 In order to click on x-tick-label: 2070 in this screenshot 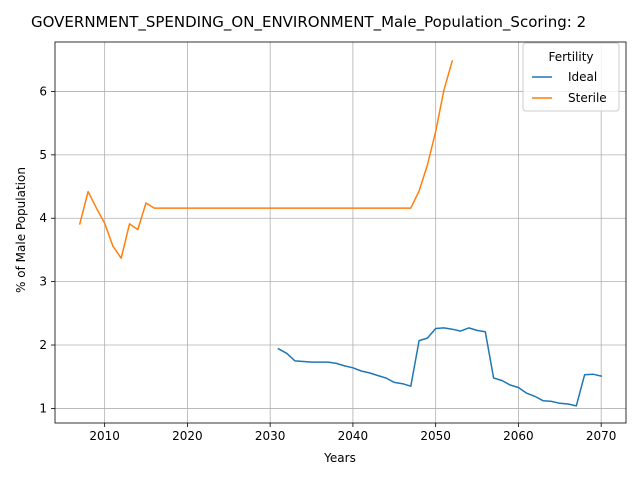, I will do `click(601, 436)`.